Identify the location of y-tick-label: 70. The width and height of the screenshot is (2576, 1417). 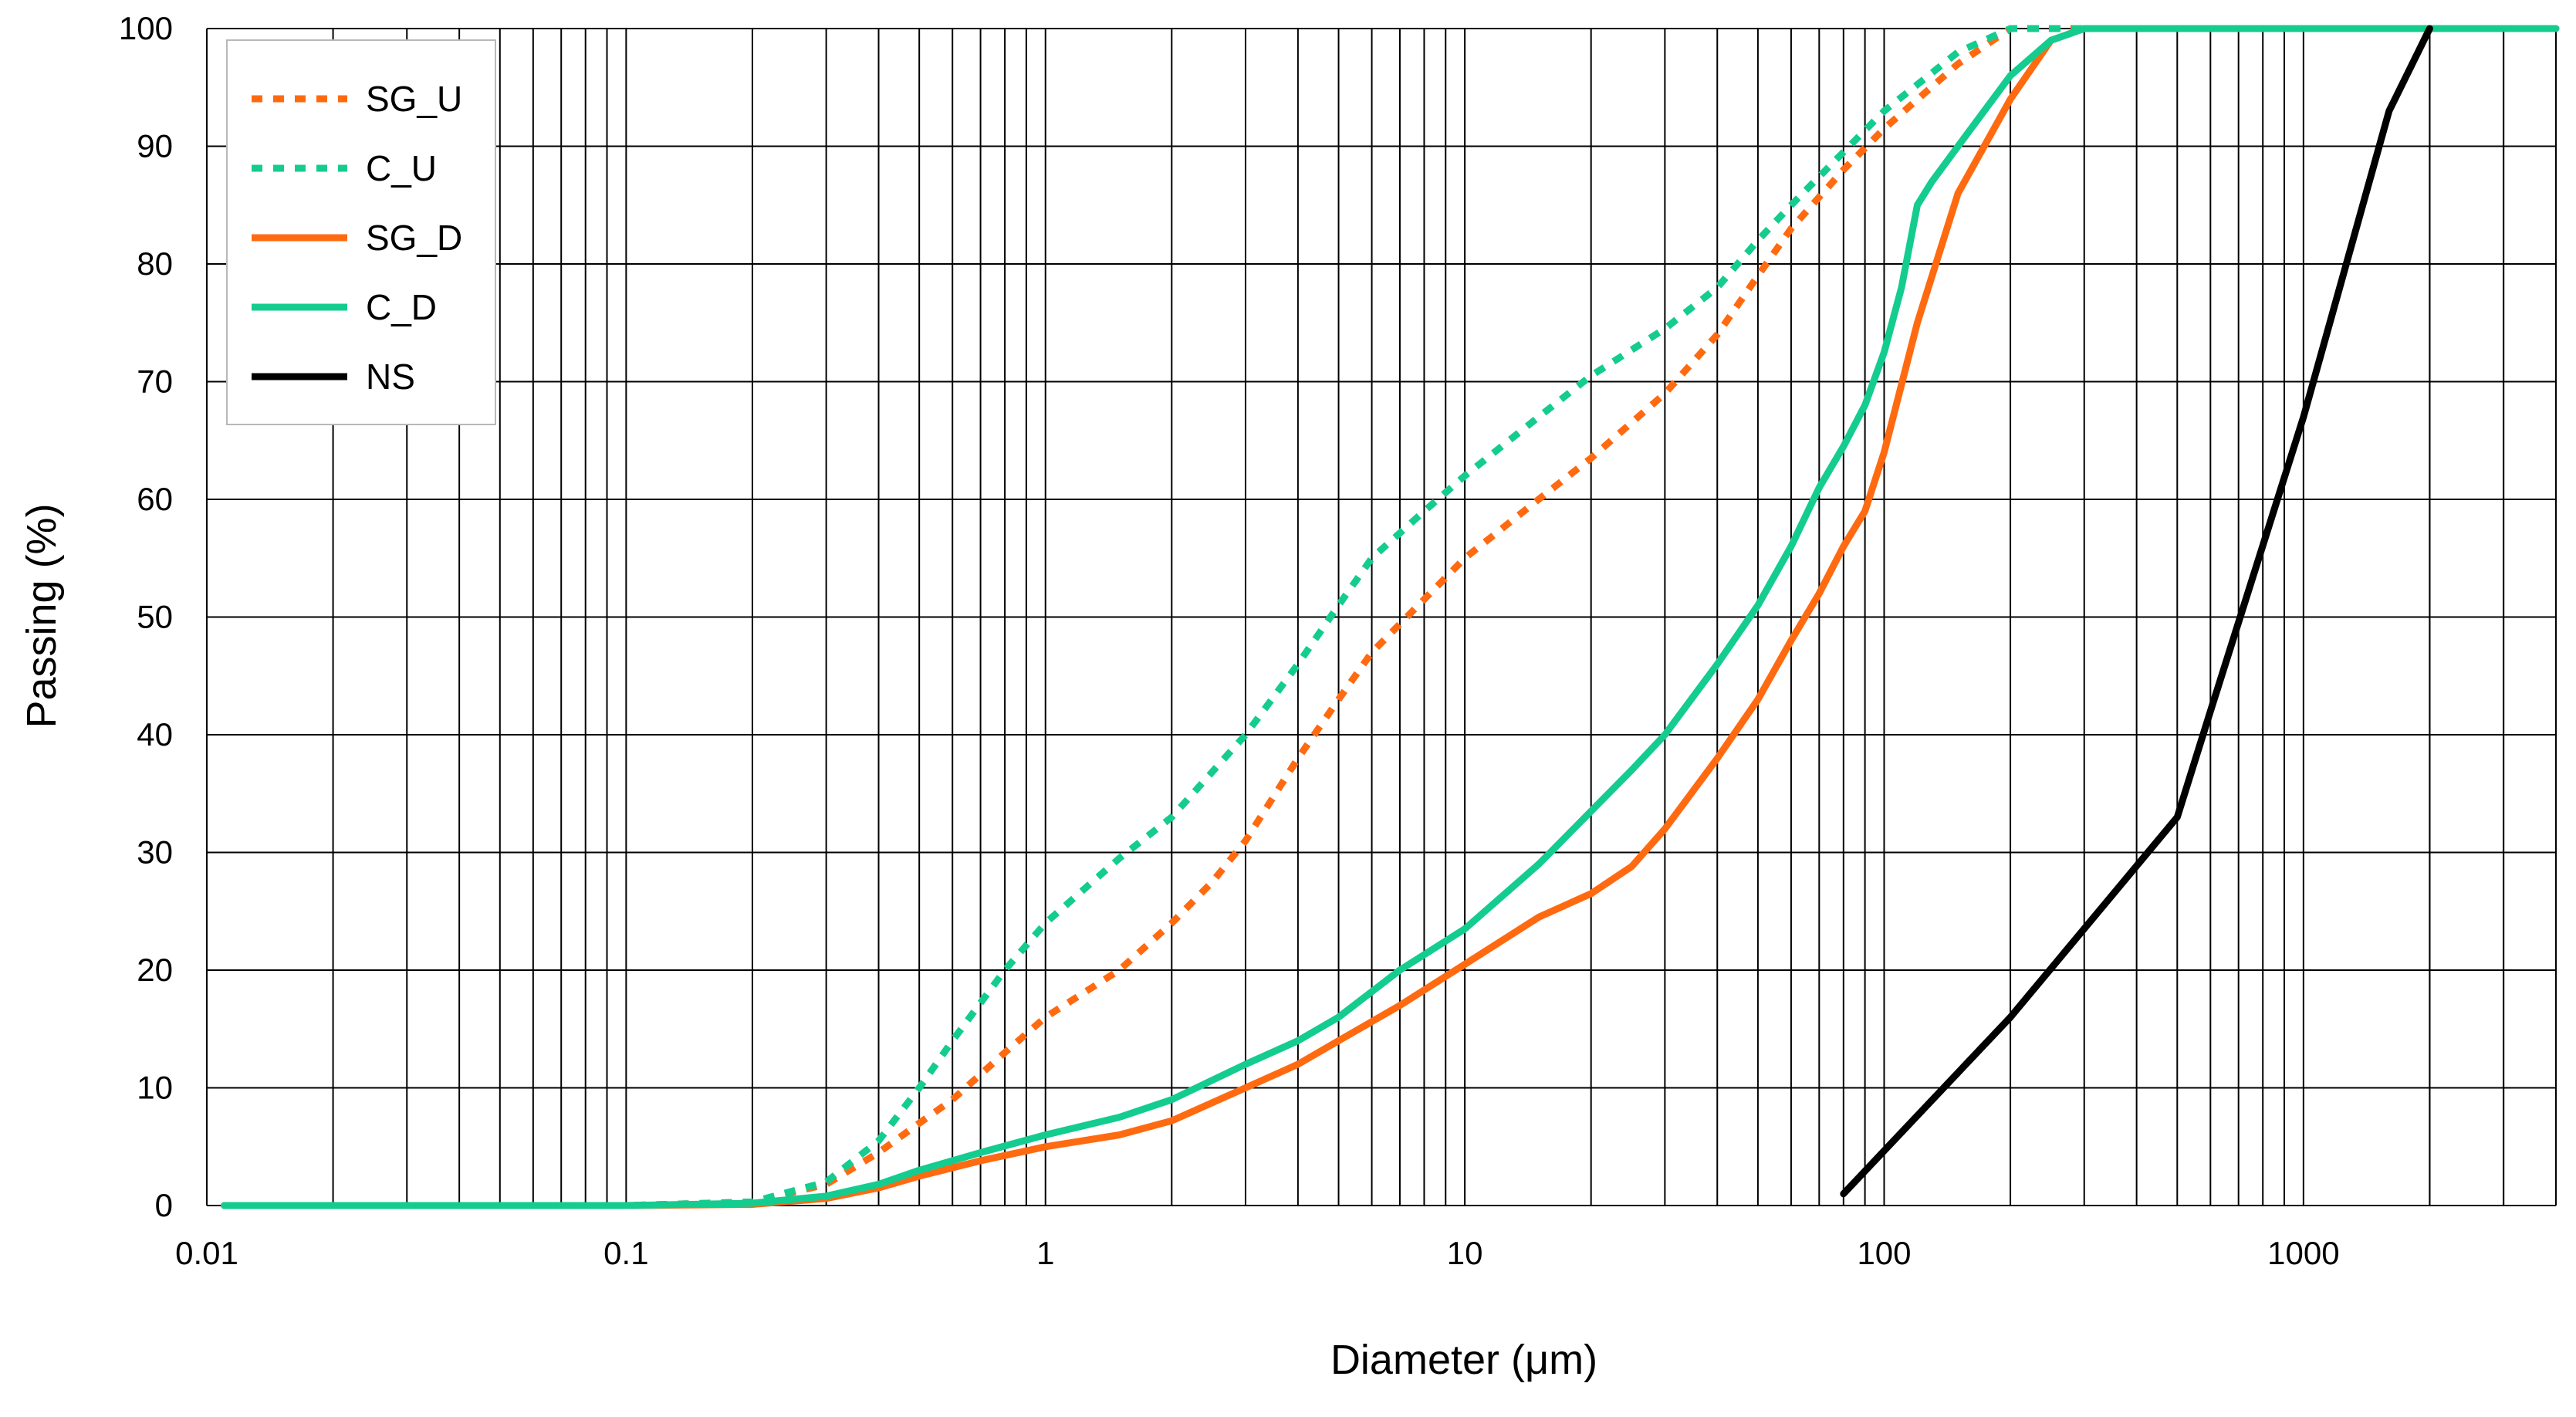
(155, 382).